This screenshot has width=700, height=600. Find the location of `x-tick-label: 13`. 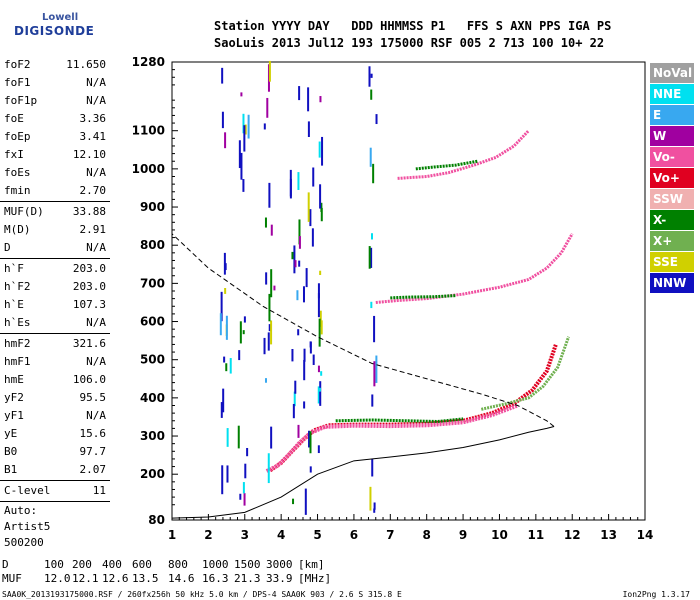

x-tick-label: 13 is located at coordinates (608, 535).